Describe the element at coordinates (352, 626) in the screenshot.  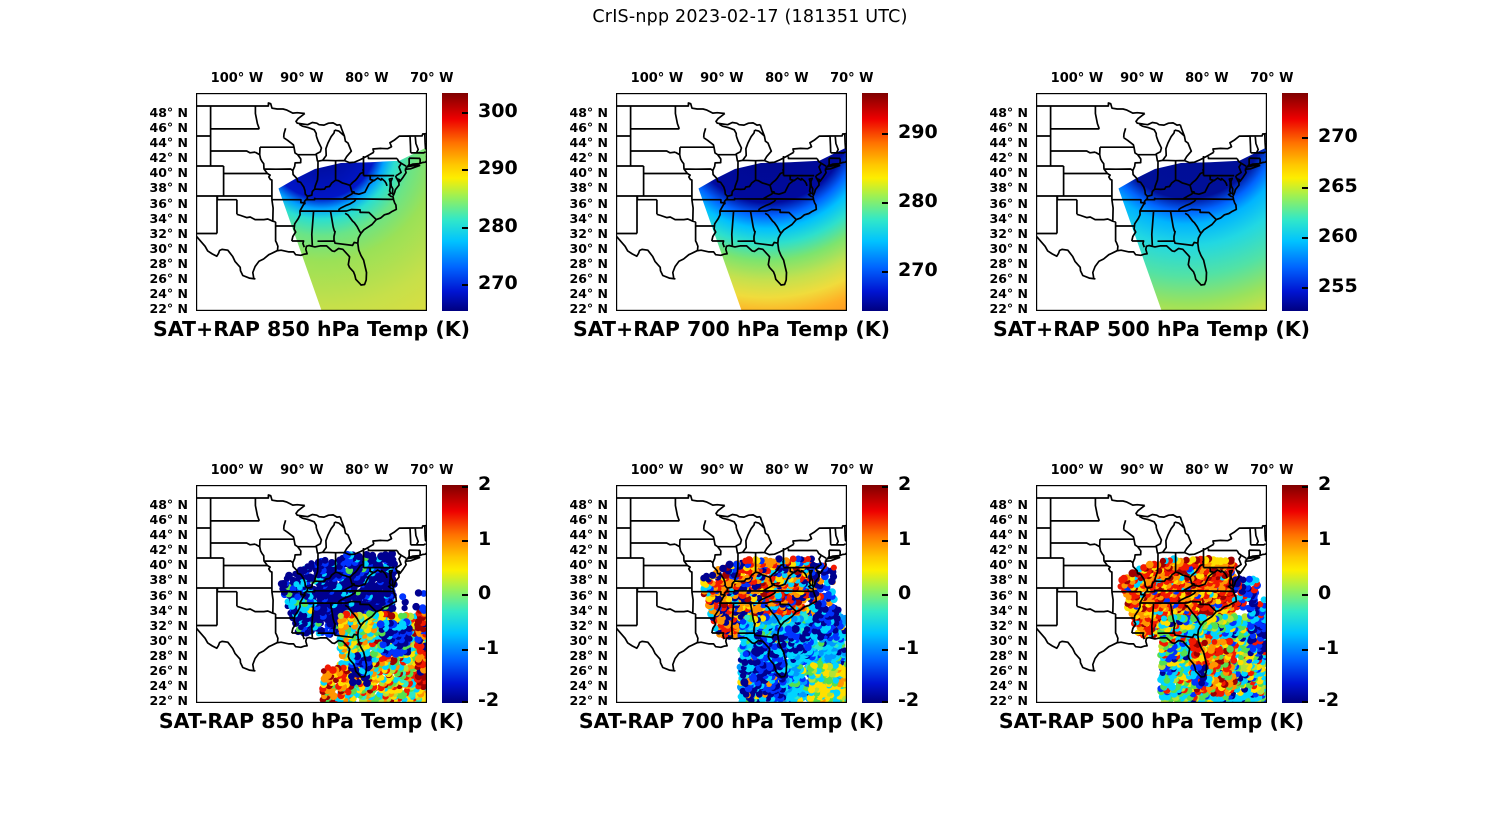
I see `scatter-dots` at that location.